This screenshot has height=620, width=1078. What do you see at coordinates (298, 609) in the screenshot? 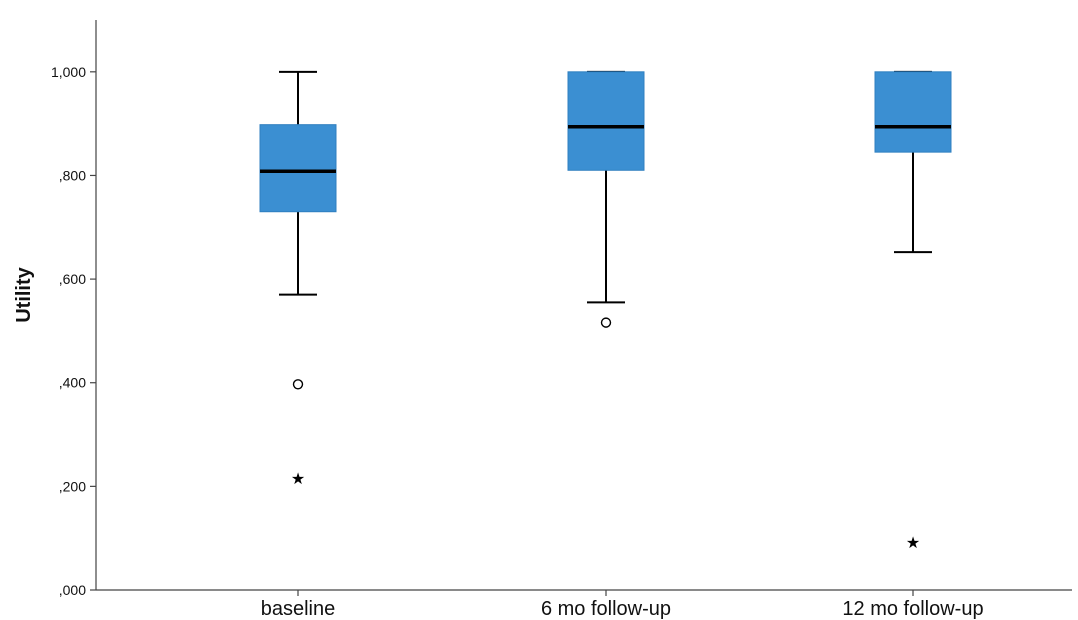
I see `x-category-label: baseline` at bounding box center [298, 609].